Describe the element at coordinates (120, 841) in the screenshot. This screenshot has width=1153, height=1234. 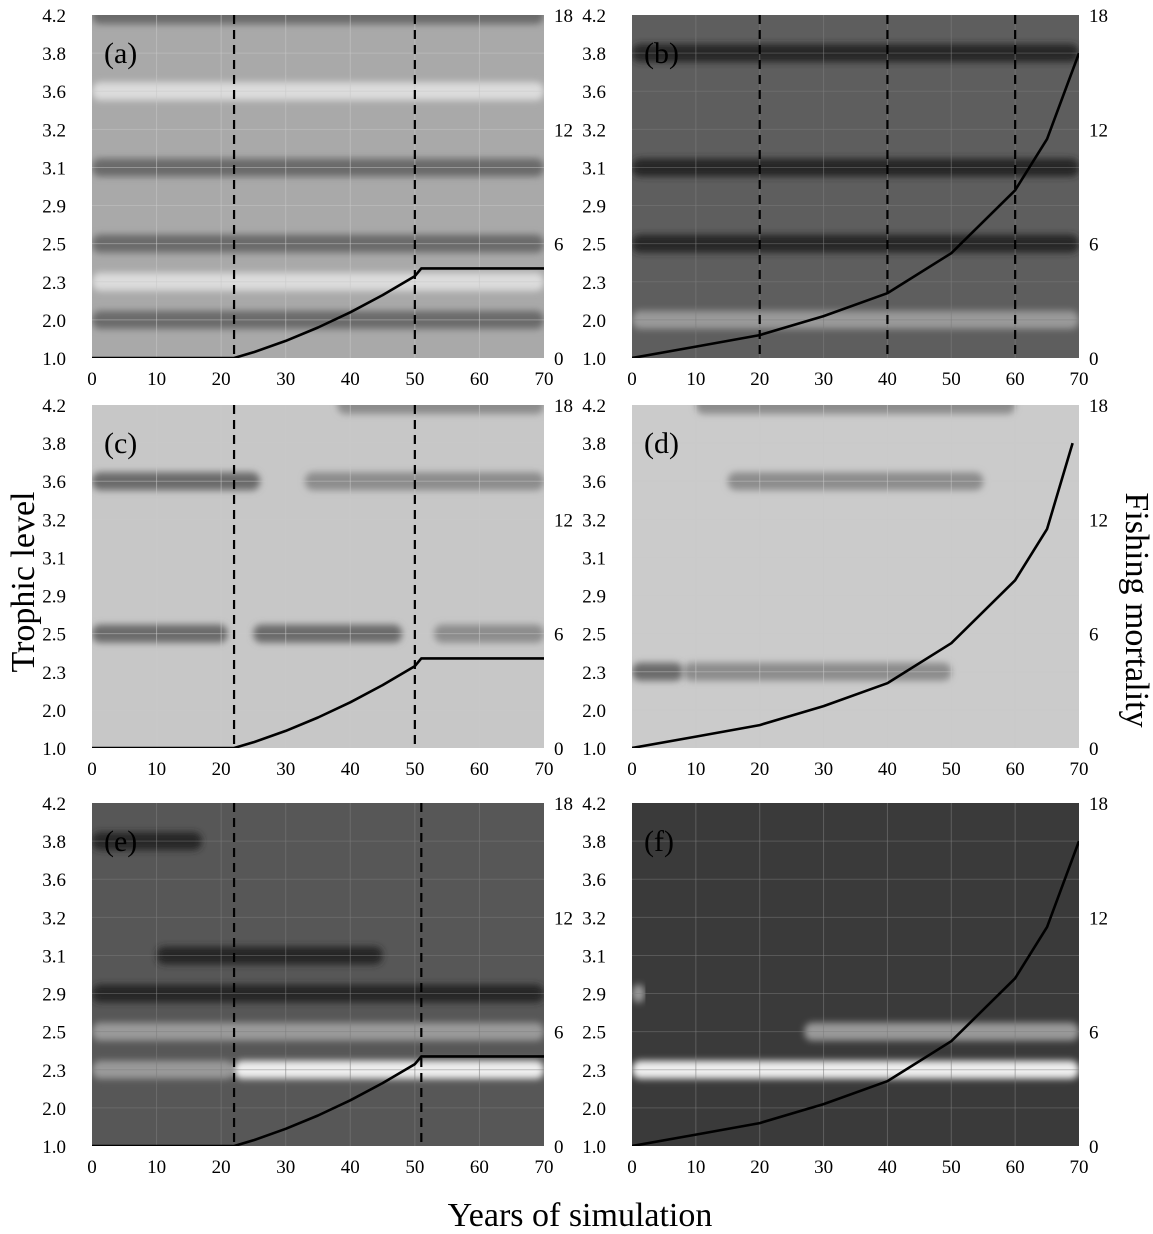
I see `panel-label: (e)` at that location.